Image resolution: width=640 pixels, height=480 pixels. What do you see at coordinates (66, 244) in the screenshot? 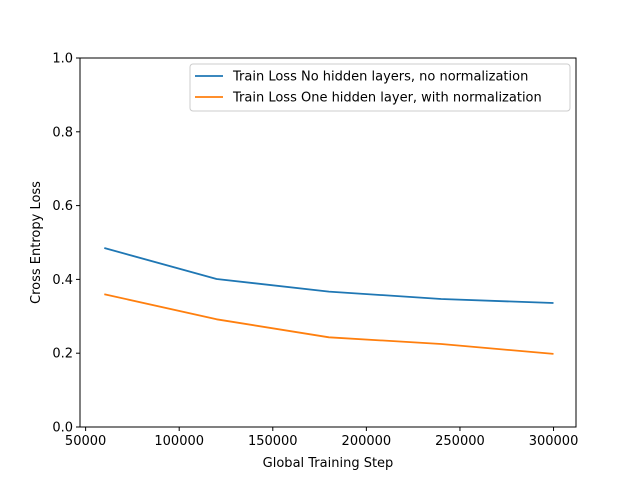
I see `y-axis: 0.0 0.2 0.4 0.6 0.8 1.0` at bounding box center [66, 244].